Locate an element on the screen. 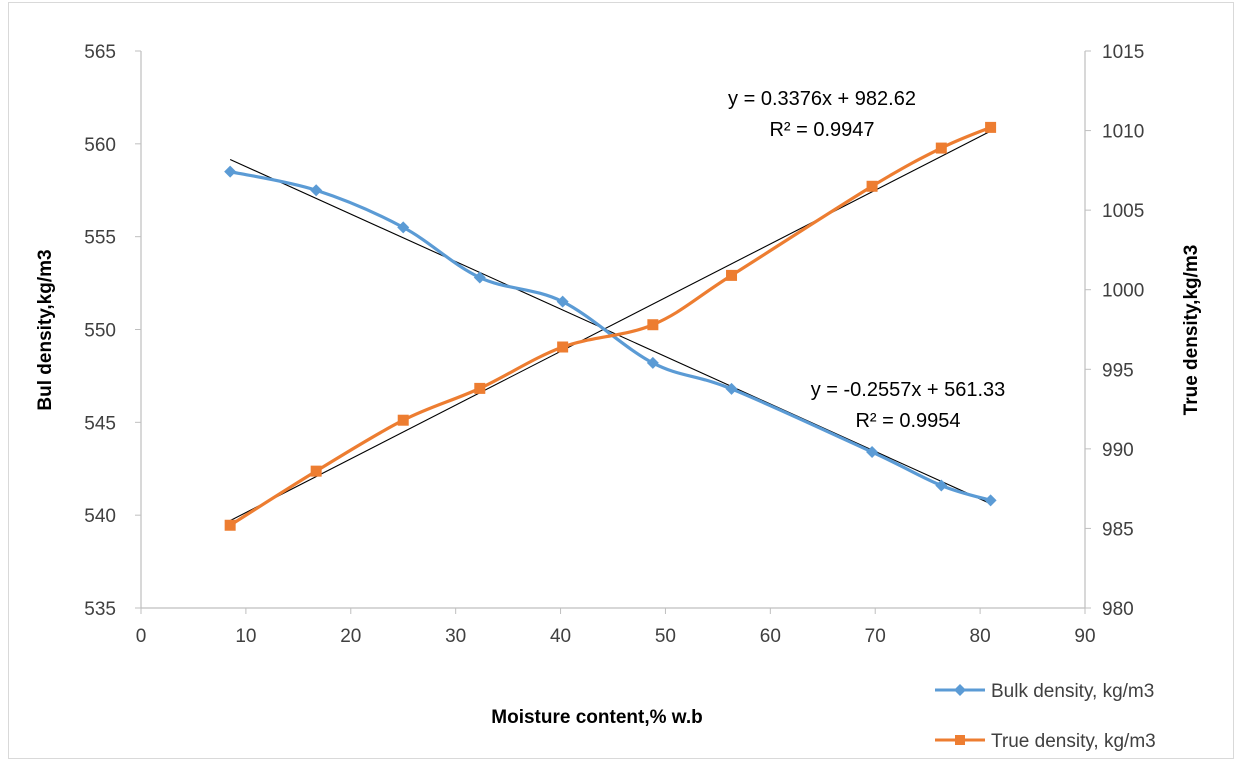  legend-item-bulk-density: Bulk density, kg/m3 is located at coordinates (1044, 691).